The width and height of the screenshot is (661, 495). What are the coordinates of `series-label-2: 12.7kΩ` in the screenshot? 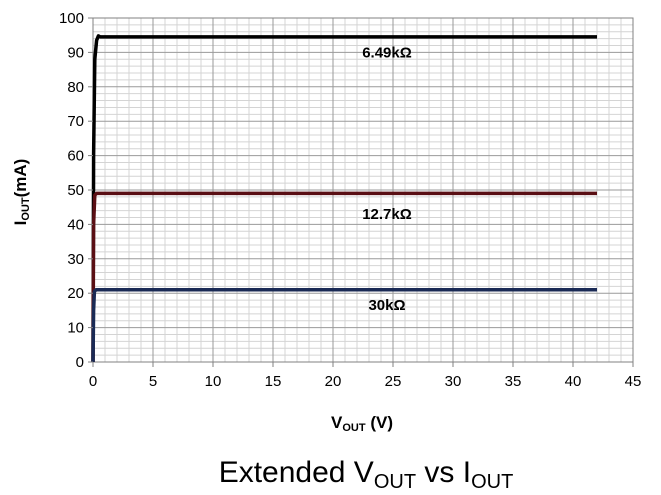 It's located at (387, 214).